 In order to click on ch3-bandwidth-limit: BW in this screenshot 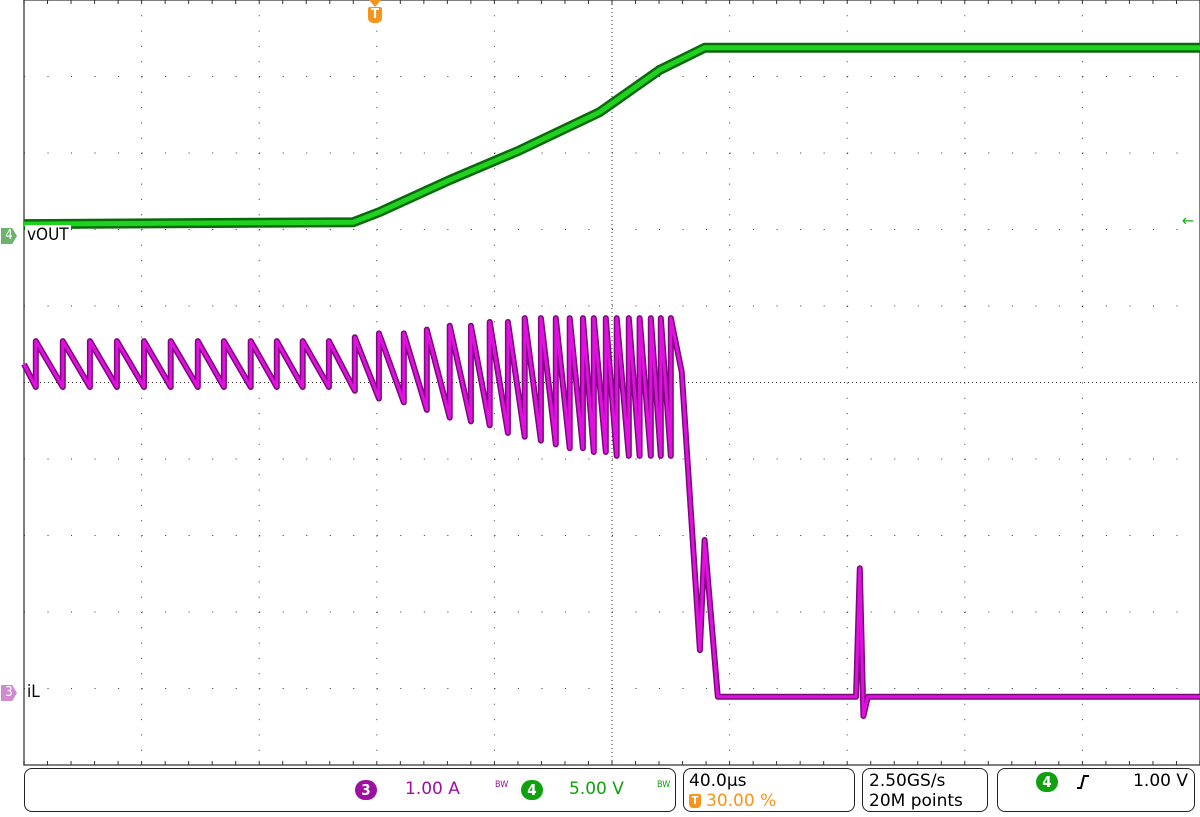, I will do `click(502, 785)`.